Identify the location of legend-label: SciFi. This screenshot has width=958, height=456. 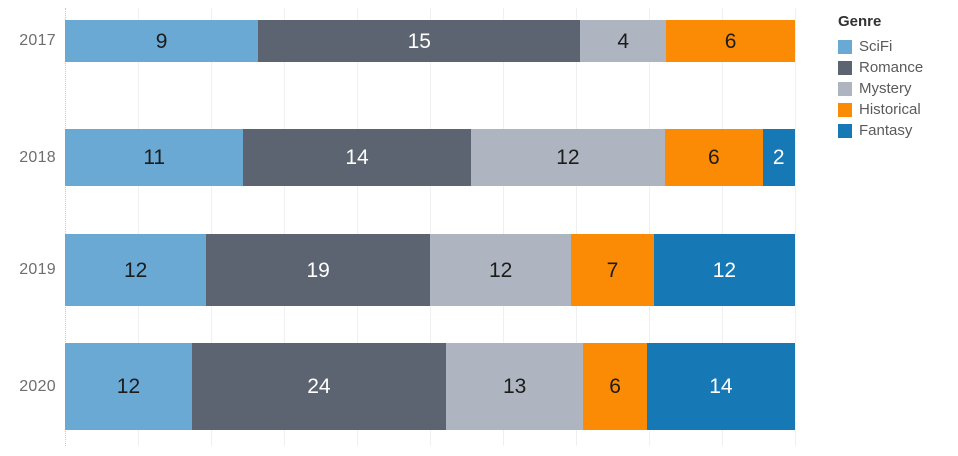
(876, 46).